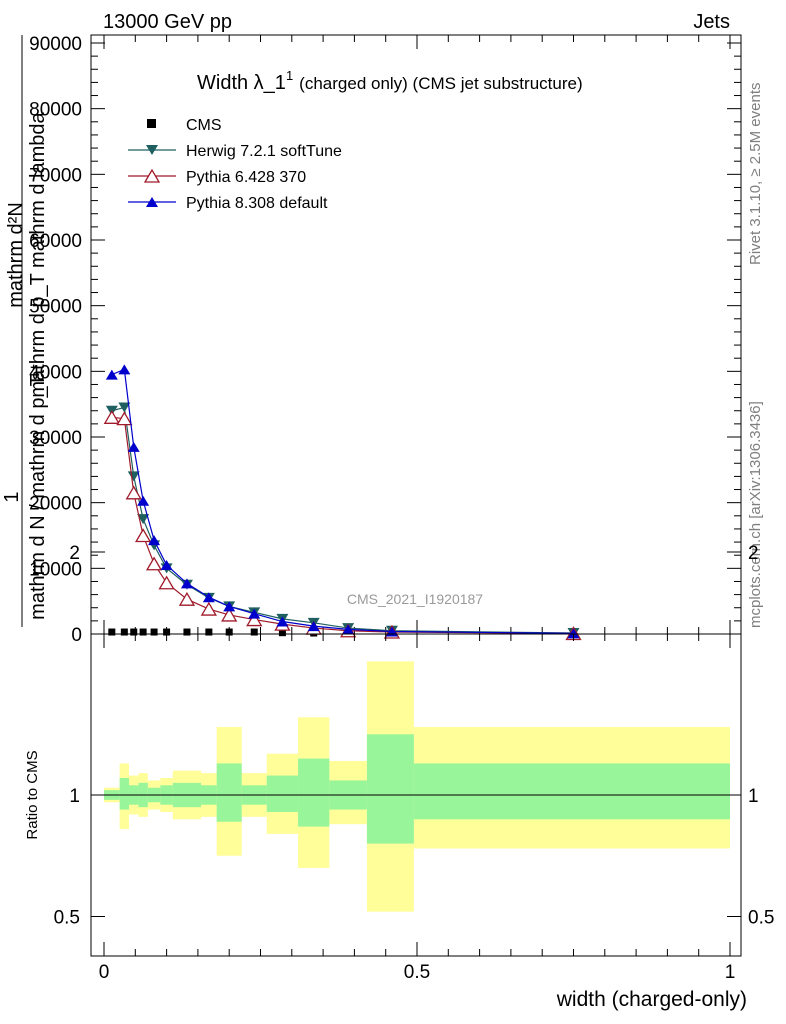  I want to click on main-ytick-label: 40000, so click(55, 372).